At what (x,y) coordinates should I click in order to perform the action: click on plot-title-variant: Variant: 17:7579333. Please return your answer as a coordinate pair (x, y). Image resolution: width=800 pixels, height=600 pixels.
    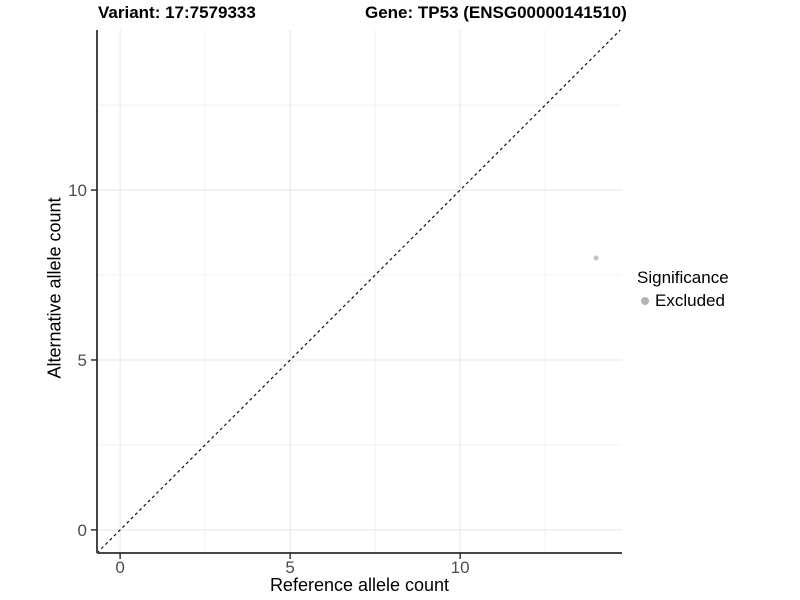
    Looking at the image, I should click on (177, 12).